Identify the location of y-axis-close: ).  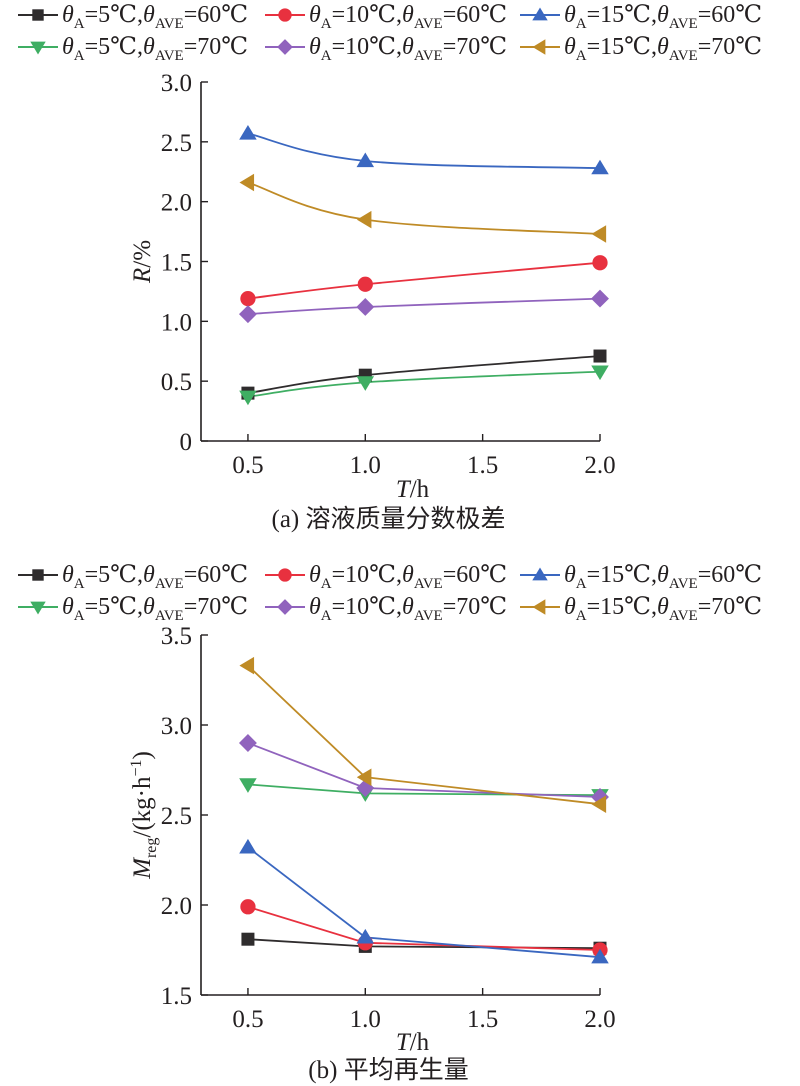
(142, 755).